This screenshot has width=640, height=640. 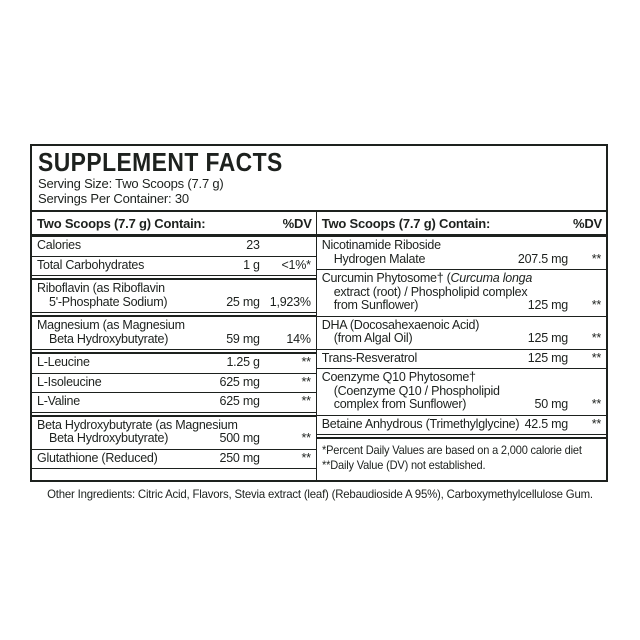 I want to click on nutrient-name-line: L-Isoleucine, so click(x=69, y=381).